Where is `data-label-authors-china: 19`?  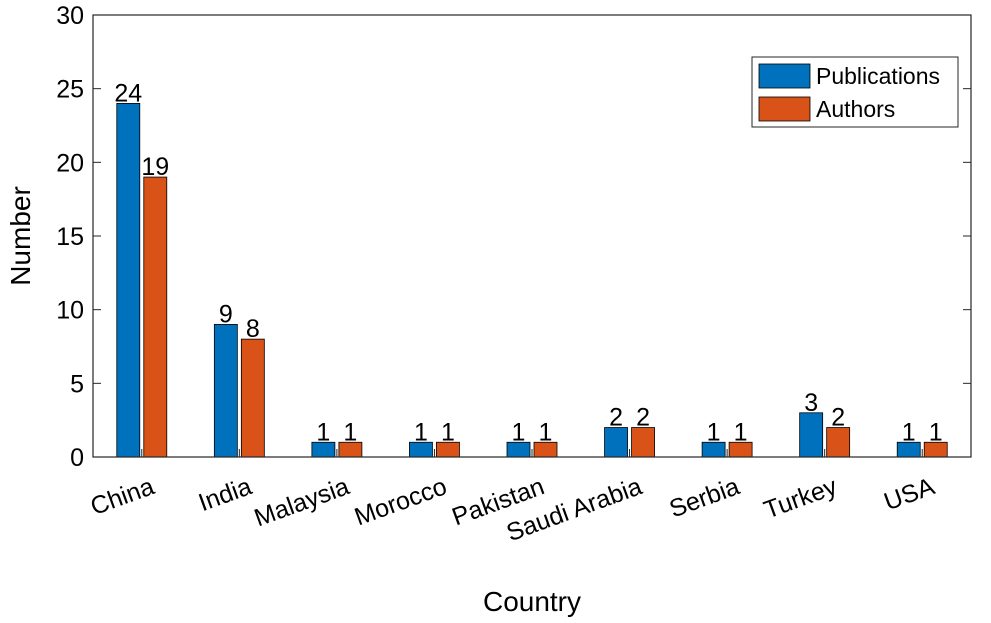
data-label-authors-china: 19 is located at coordinates (155, 167).